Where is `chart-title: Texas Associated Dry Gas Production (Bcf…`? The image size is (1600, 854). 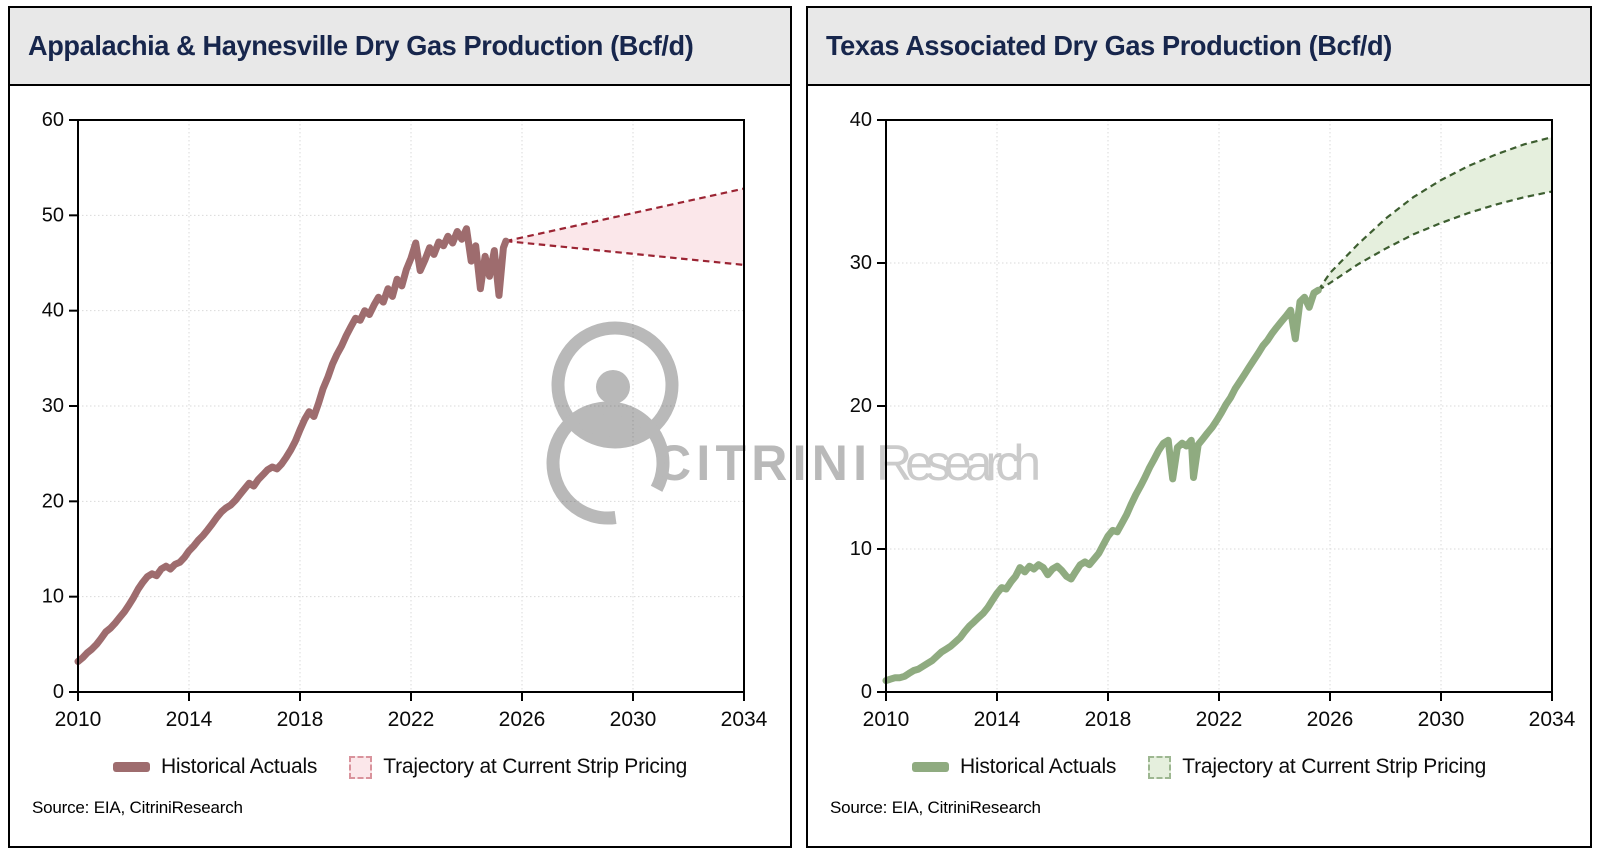 chart-title: Texas Associated Dry Gas Production (Bcf… is located at coordinates (1109, 45).